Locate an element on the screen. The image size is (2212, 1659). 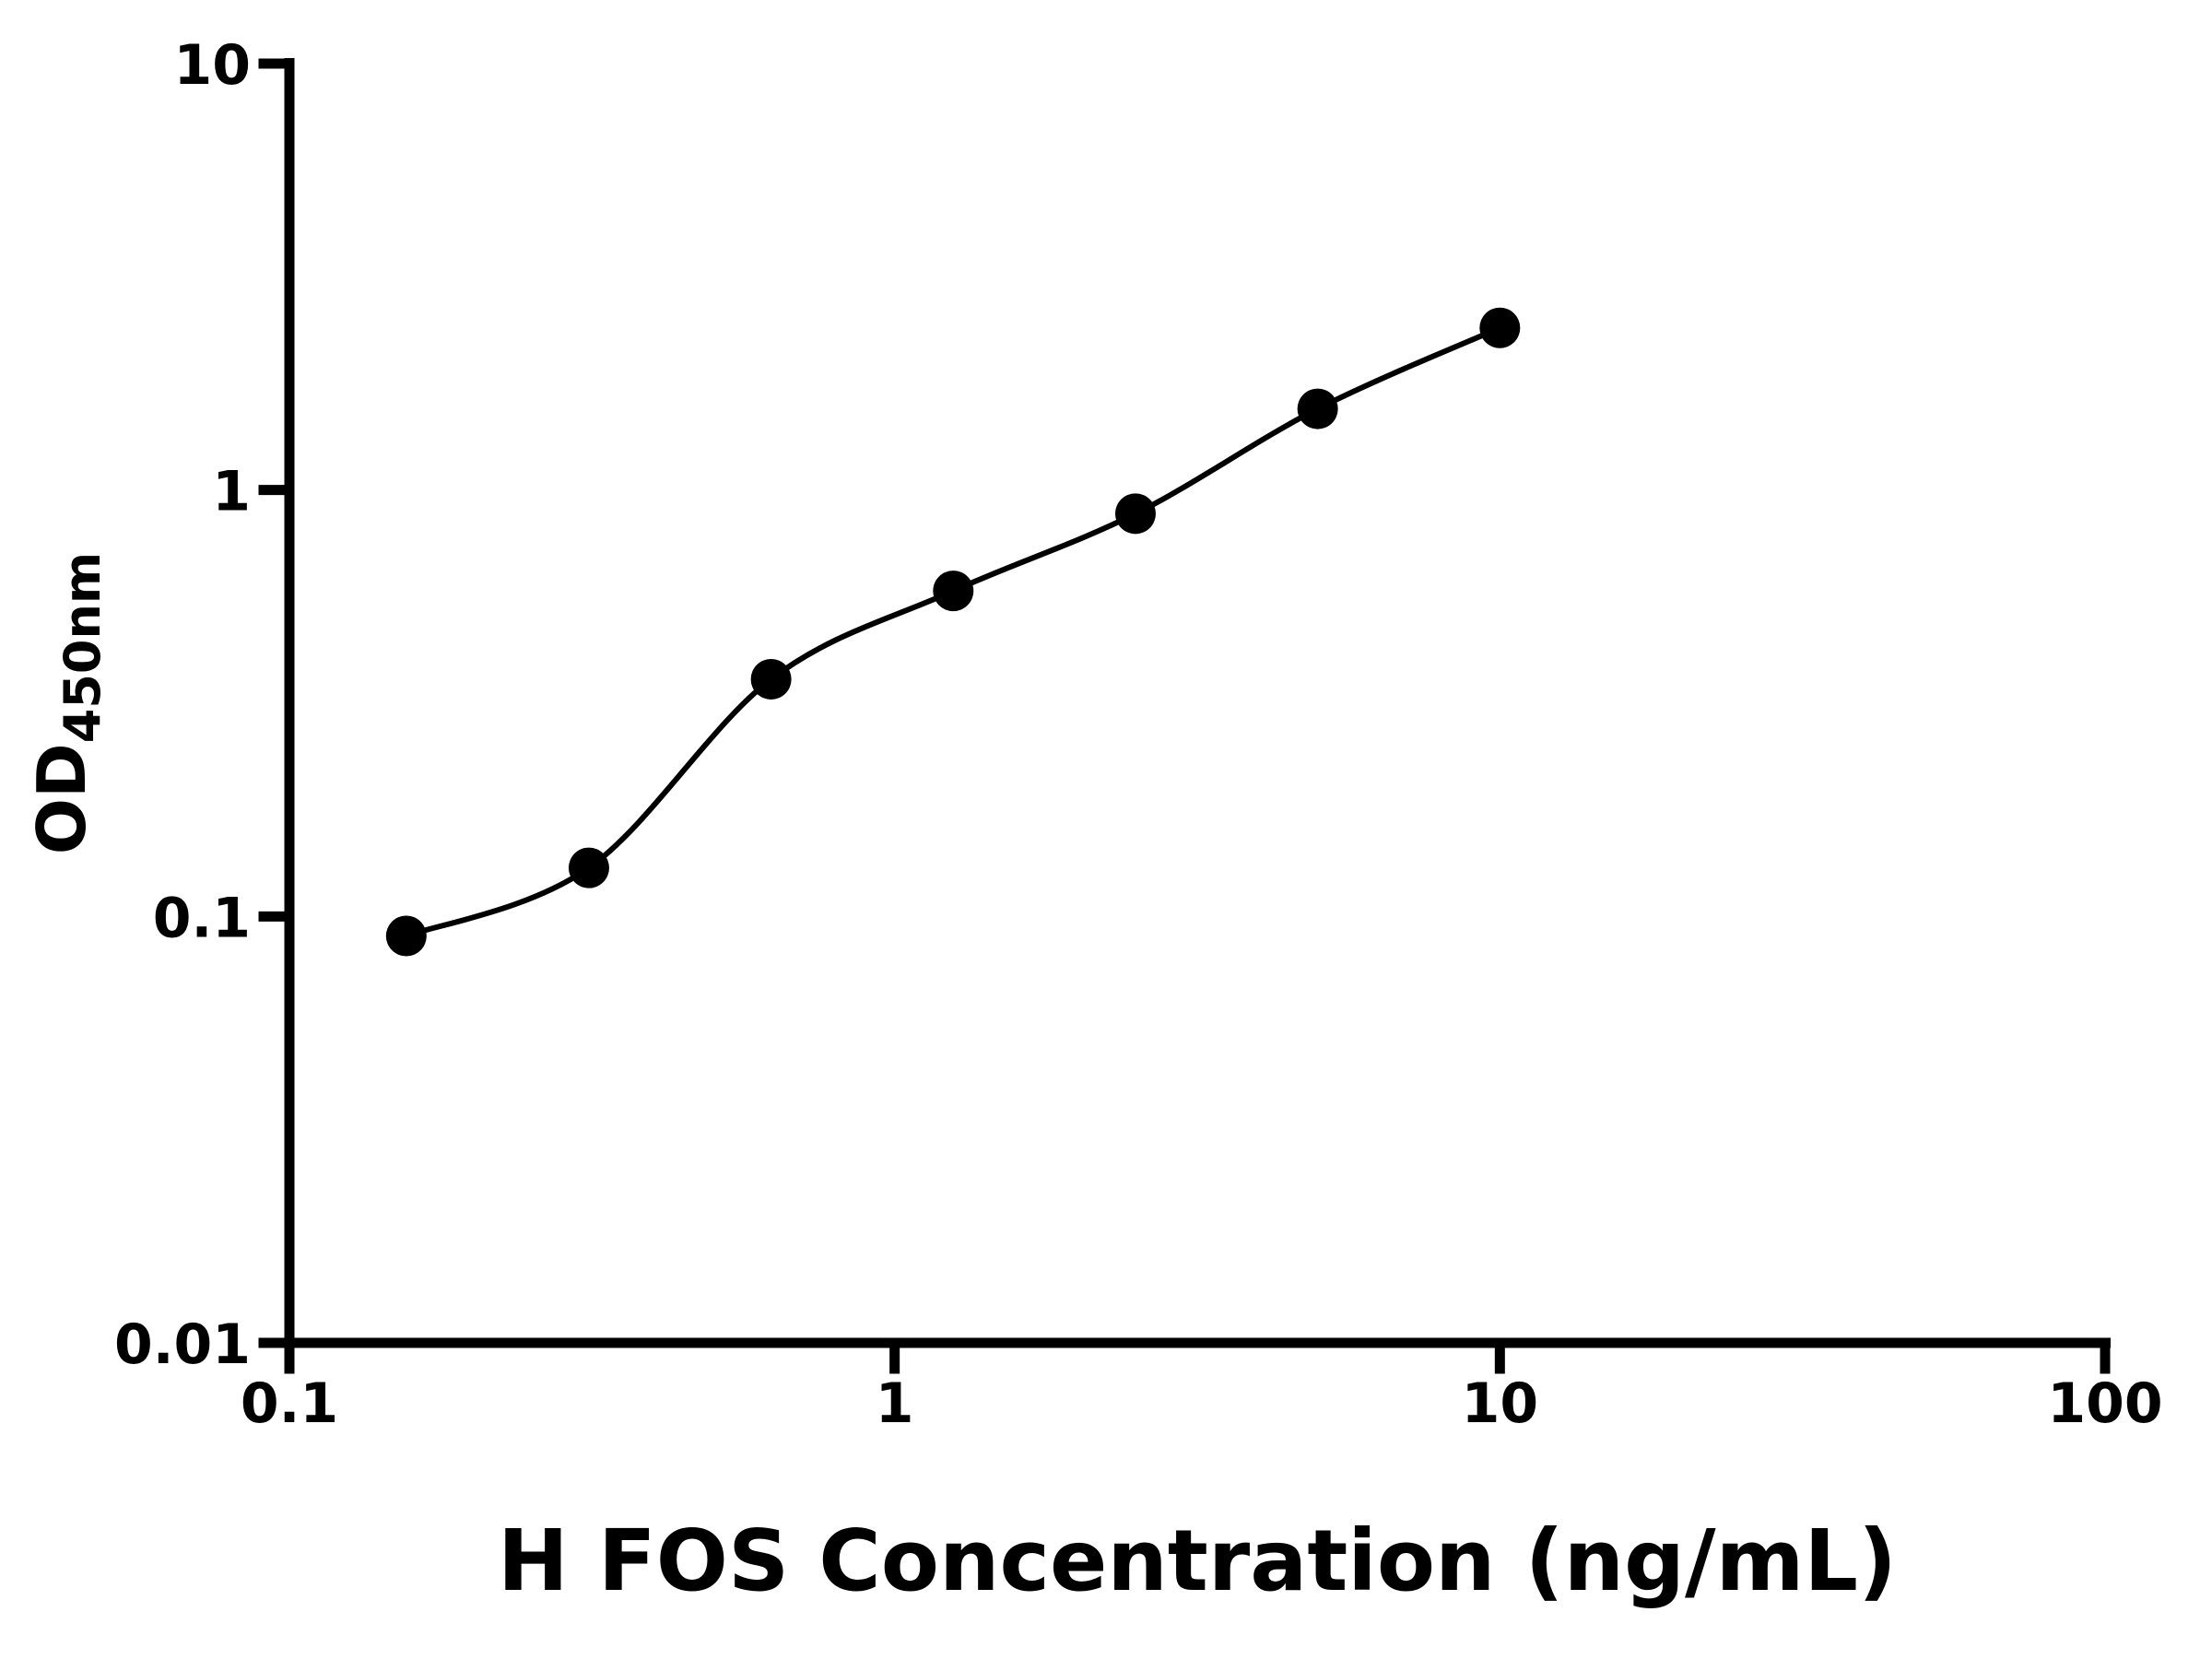
x-tick-label: 0.1 is located at coordinates (289, 1403).